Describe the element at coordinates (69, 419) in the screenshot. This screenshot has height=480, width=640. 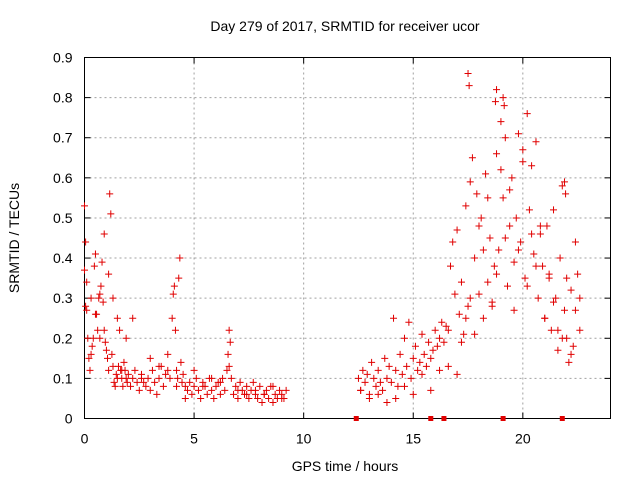
I see `y-tick-label: 0` at that location.